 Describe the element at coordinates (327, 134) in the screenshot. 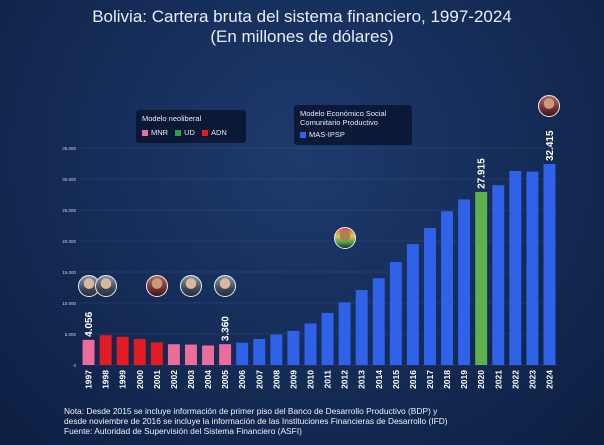

I see `legend-label-mas-ipsp: MAS-IPSP` at that location.